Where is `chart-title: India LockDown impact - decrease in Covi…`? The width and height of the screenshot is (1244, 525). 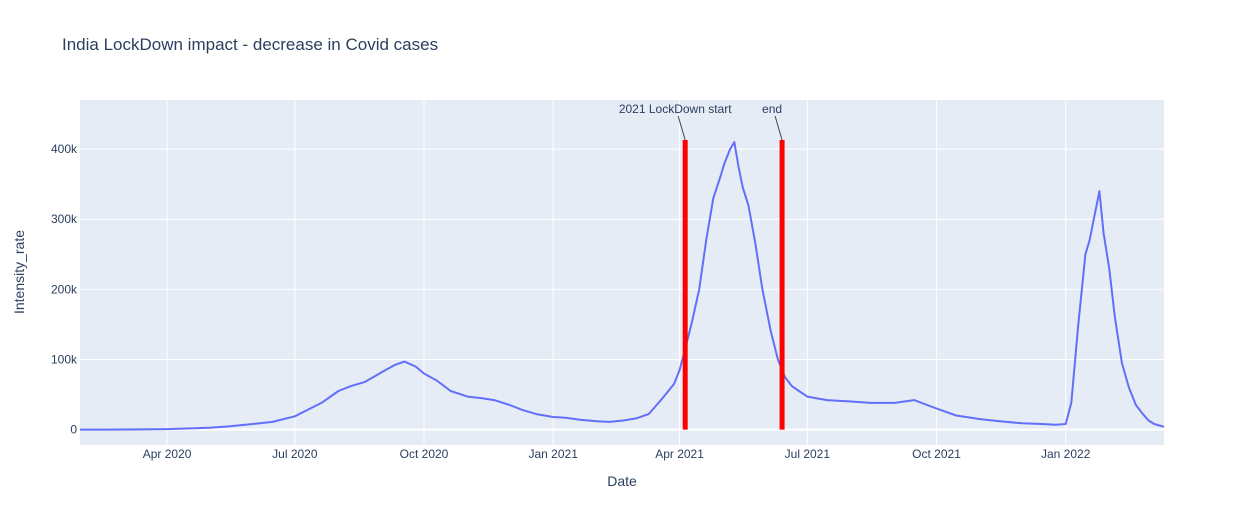 chart-title: India LockDown impact - decrease in Covi… is located at coordinates (250, 44).